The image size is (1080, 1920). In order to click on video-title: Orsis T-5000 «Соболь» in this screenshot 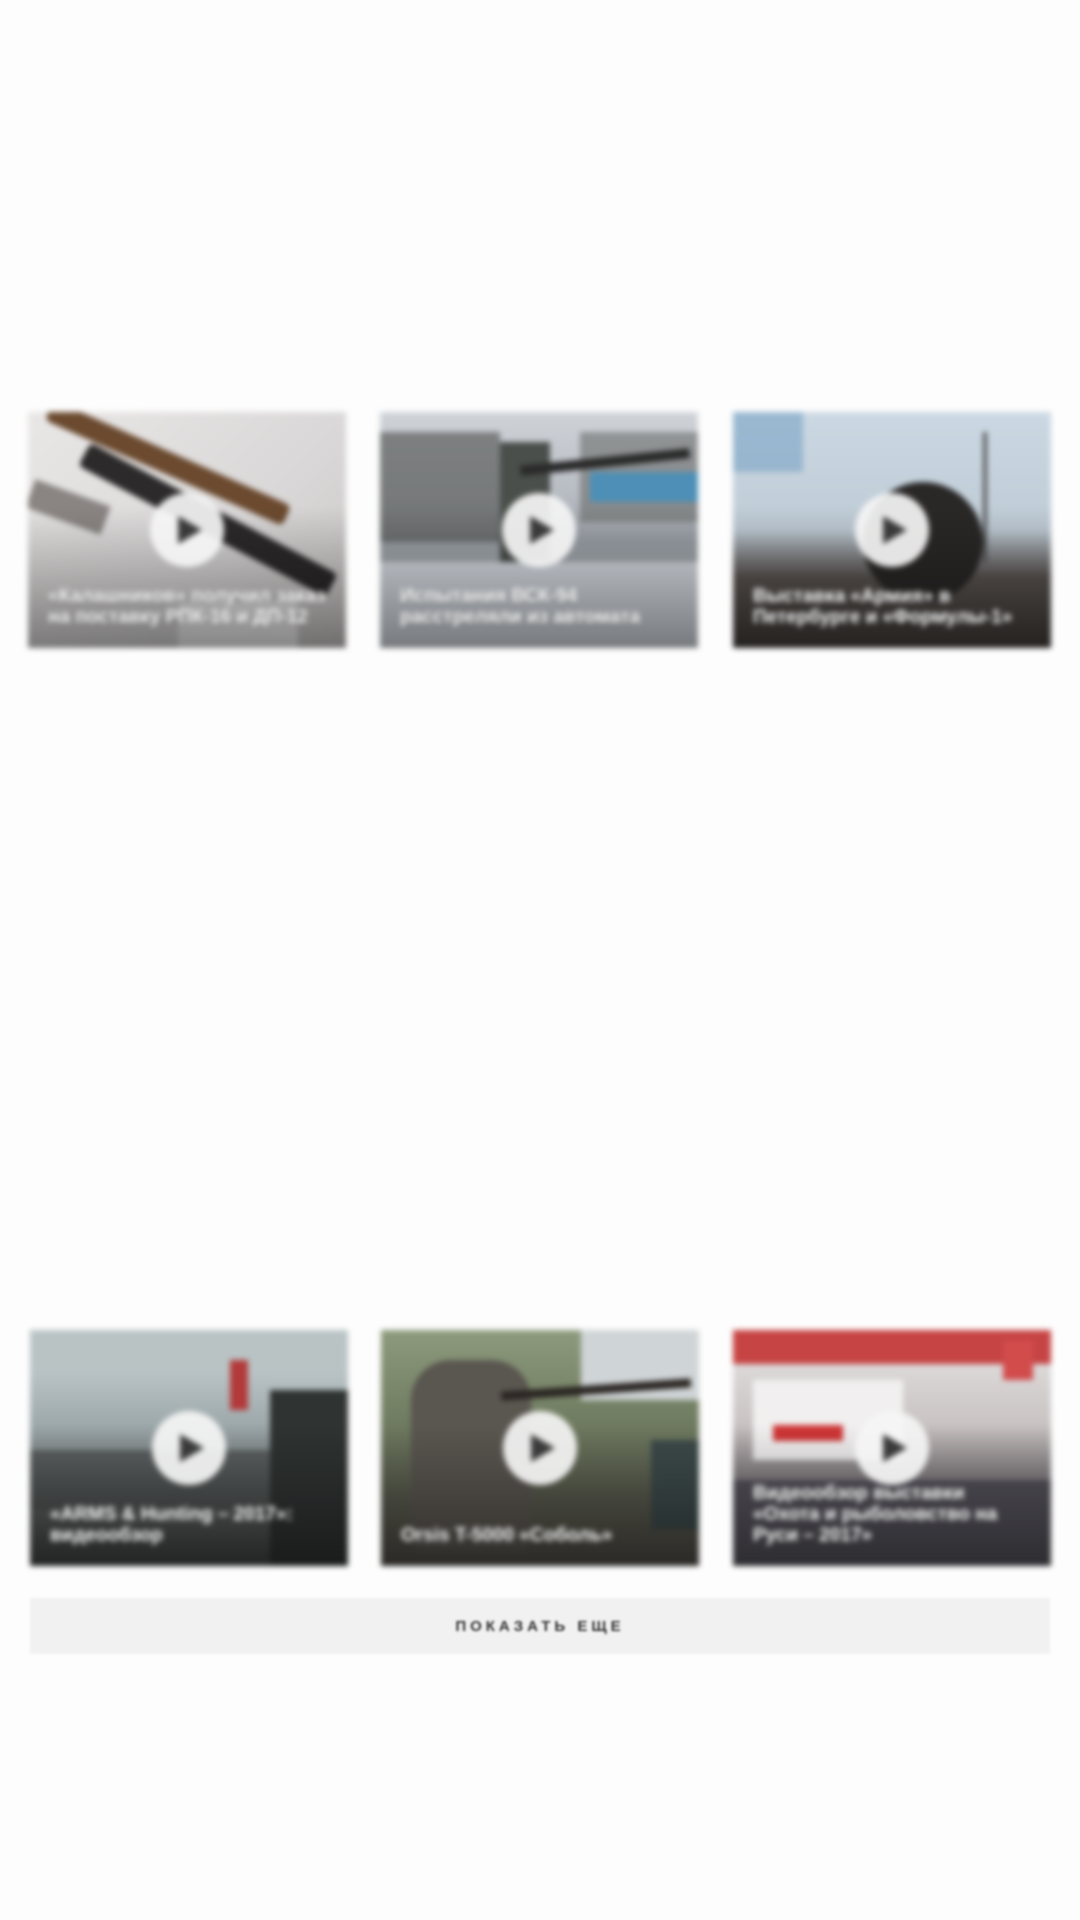, I will do `click(507, 1535)`.